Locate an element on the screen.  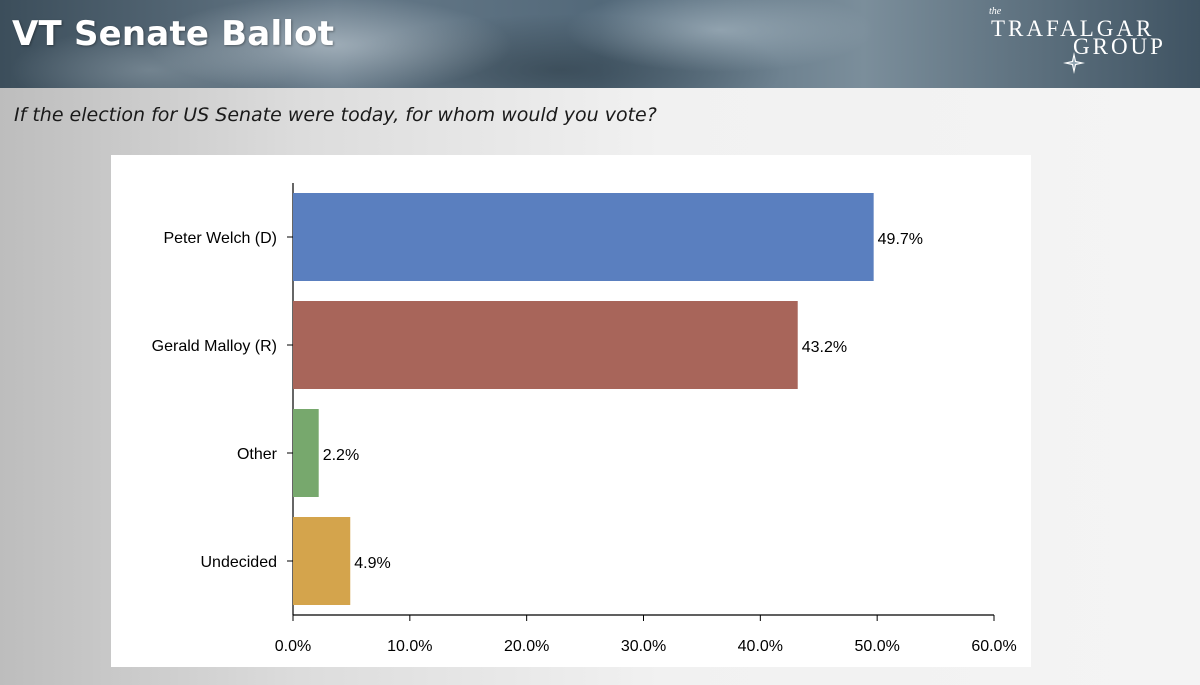
trafalgar-group-logo: the TRAFALGAR GROUP is located at coordinates (1085, 43).